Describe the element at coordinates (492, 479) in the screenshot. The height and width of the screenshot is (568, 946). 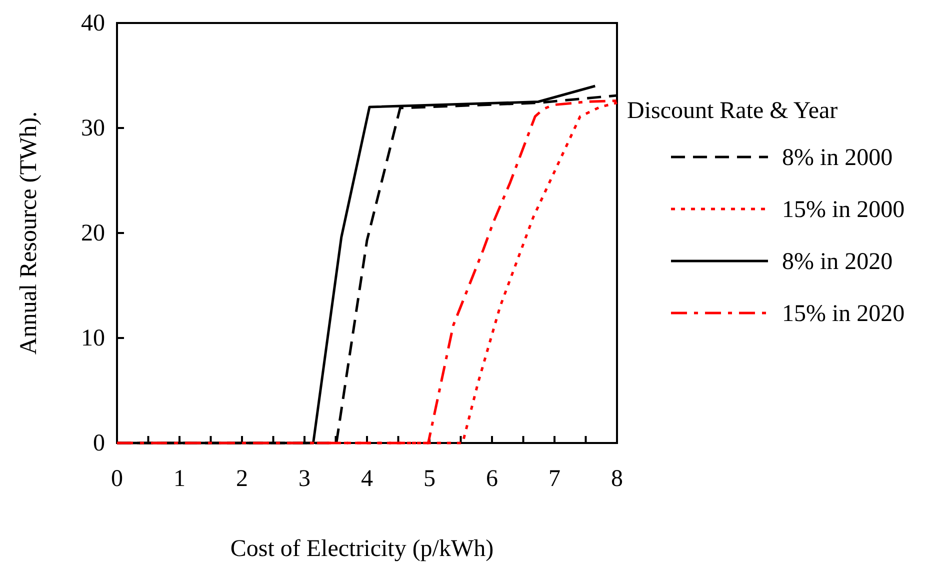
I see `x-tick-label: 6` at that location.